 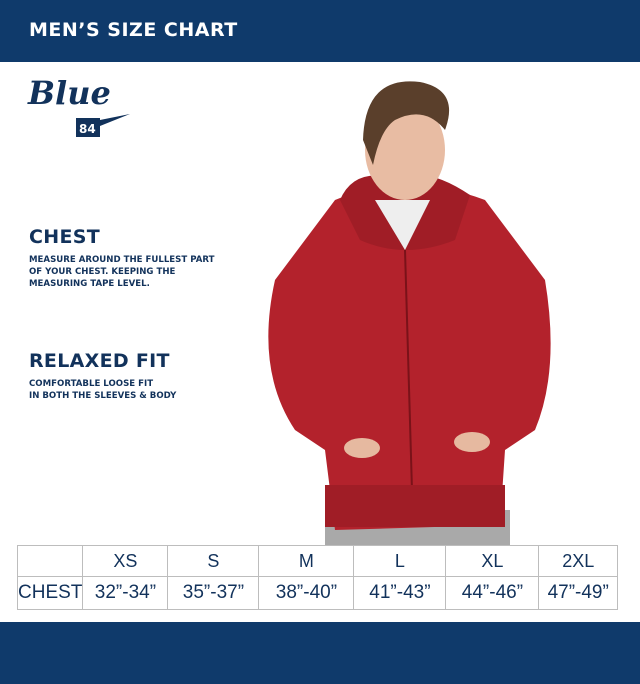 I want to click on chest-value: 35”-37”, so click(x=213, y=593).